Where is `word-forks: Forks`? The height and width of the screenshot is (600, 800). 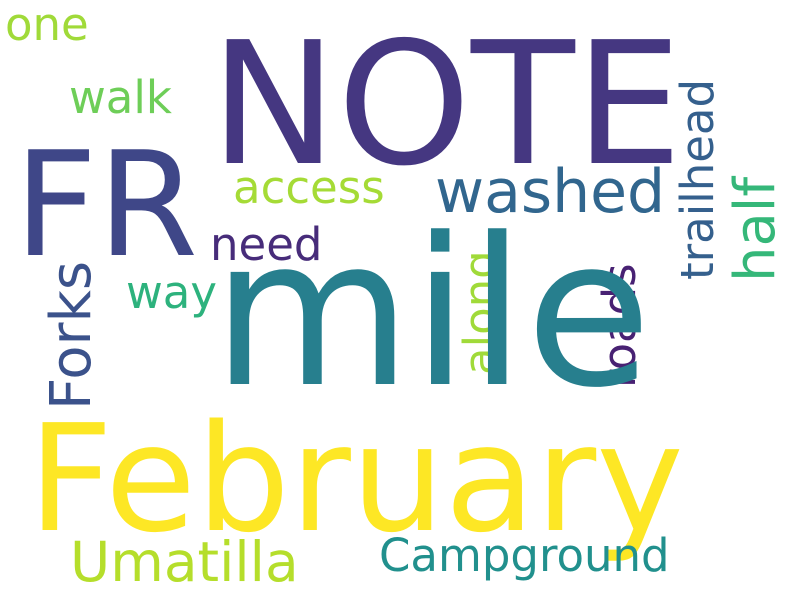
word-forks: Forks is located at coordinates (71, 335).